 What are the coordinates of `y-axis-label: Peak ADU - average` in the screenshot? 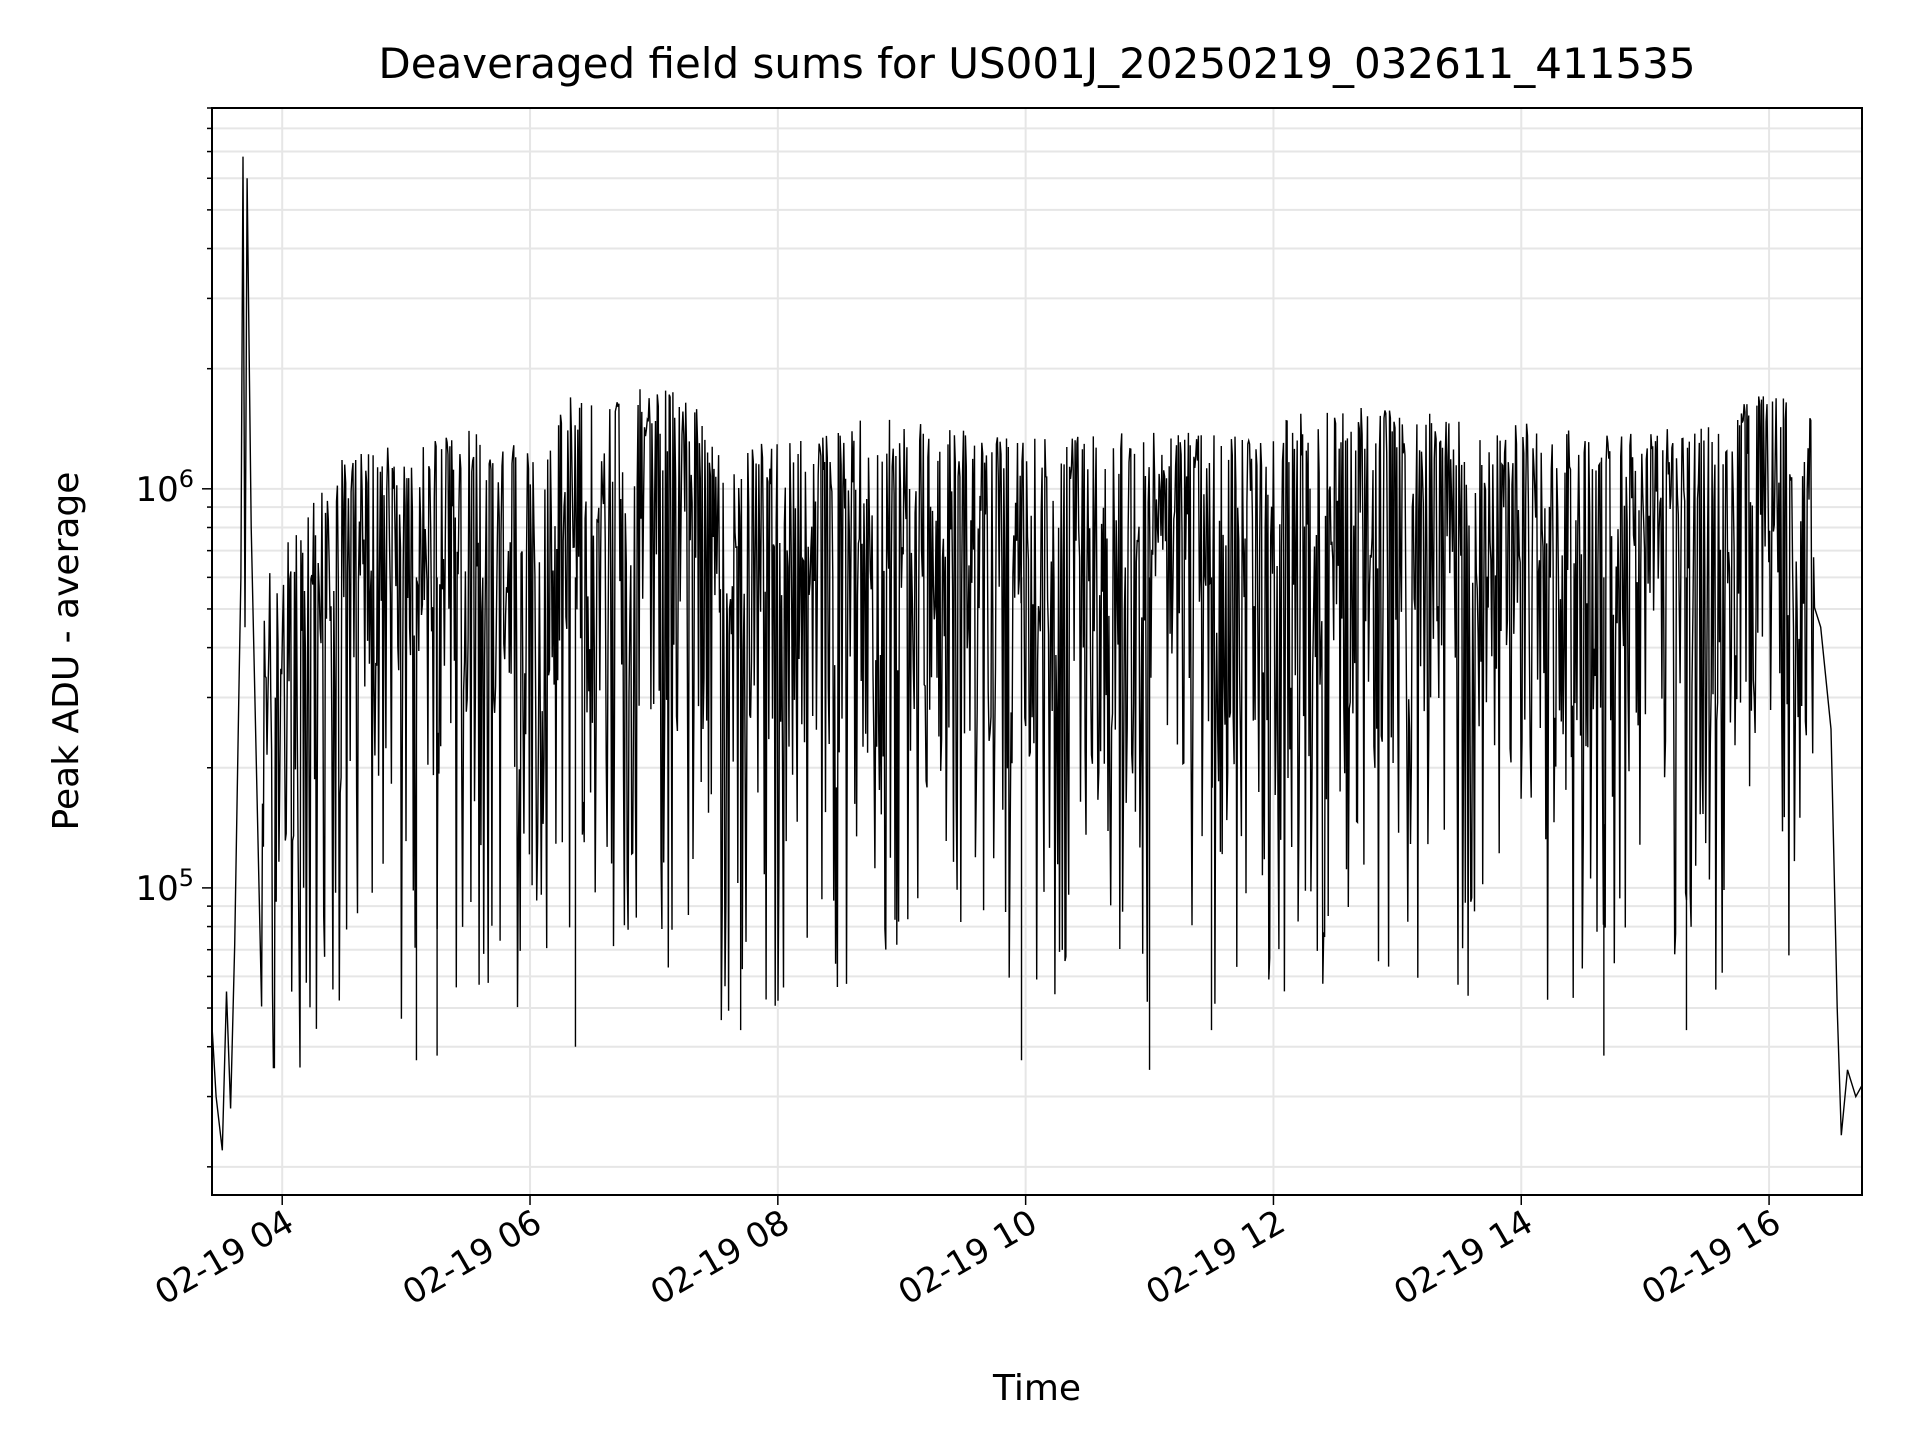 It's located at (66, 651).